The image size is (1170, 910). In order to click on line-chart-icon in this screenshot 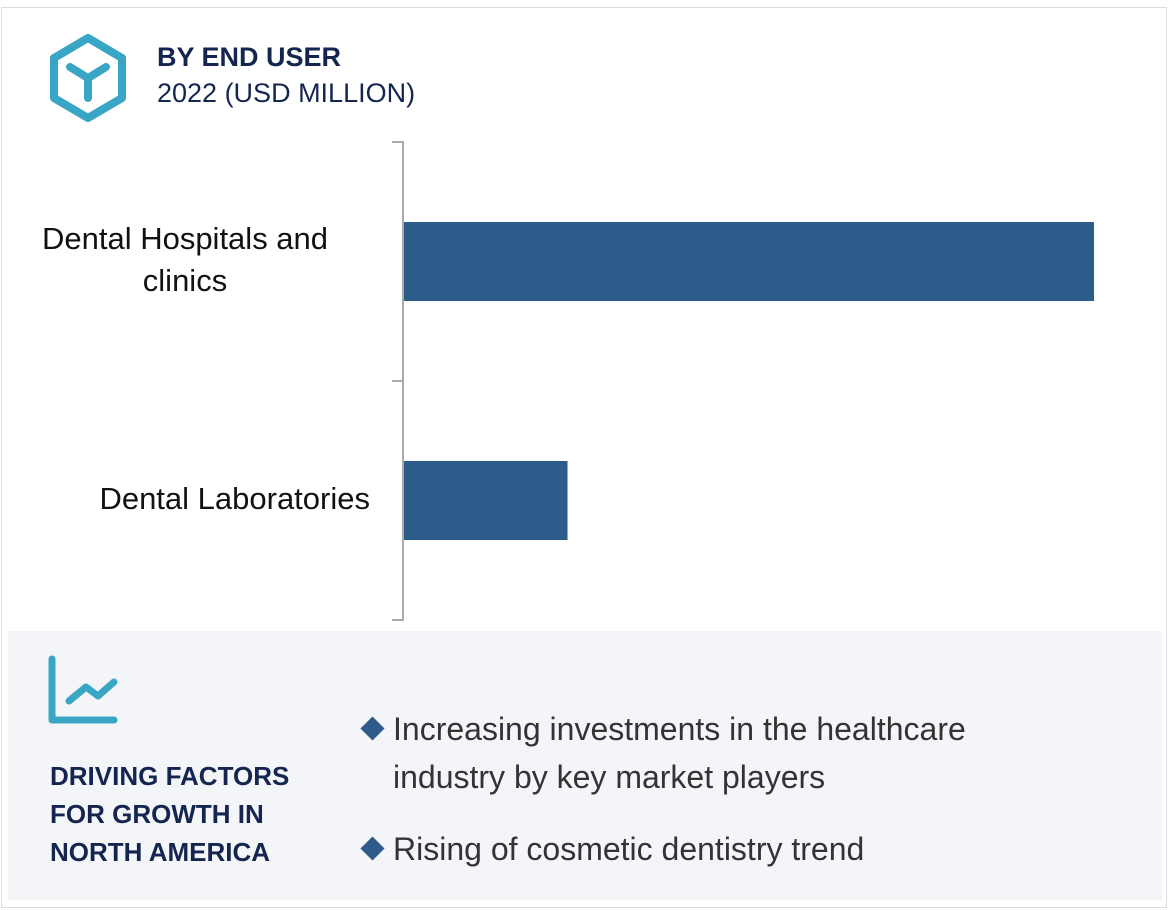, I will do `click(83, 689)`.